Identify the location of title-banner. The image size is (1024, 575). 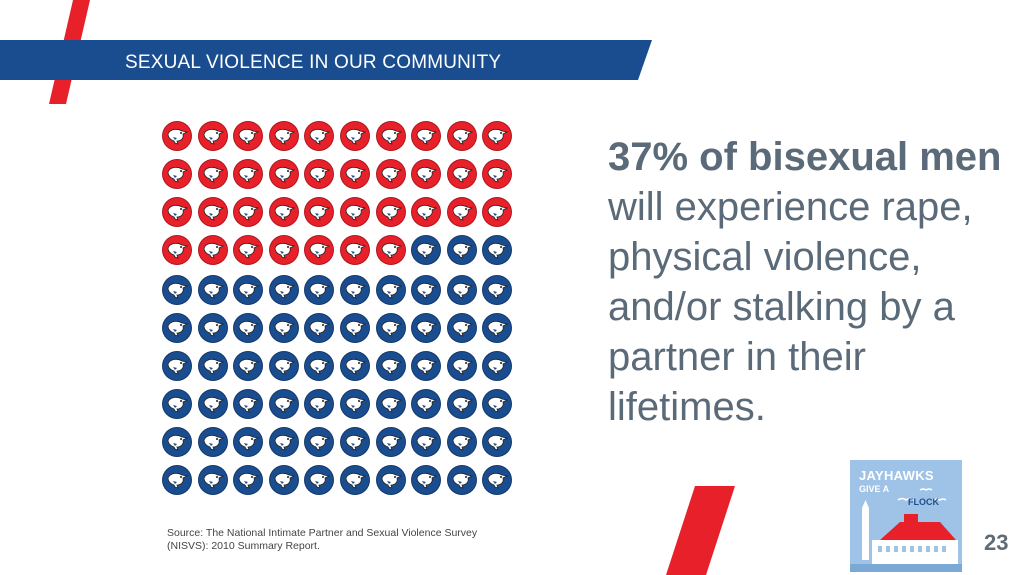
(326, 60).